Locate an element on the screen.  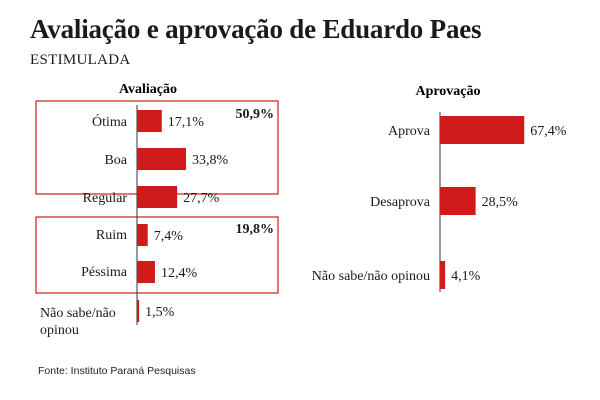
value-label-ruim: 7,4% is located at coordinates (169, 236).